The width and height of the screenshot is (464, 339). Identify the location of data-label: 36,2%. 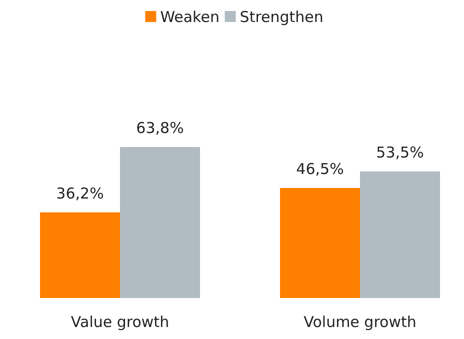
(80, 193).